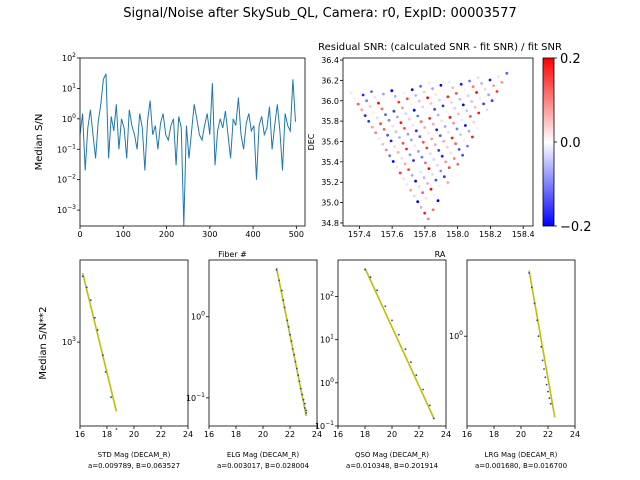  I want to click on sn-xtick-label: 100, so click(123, 234).